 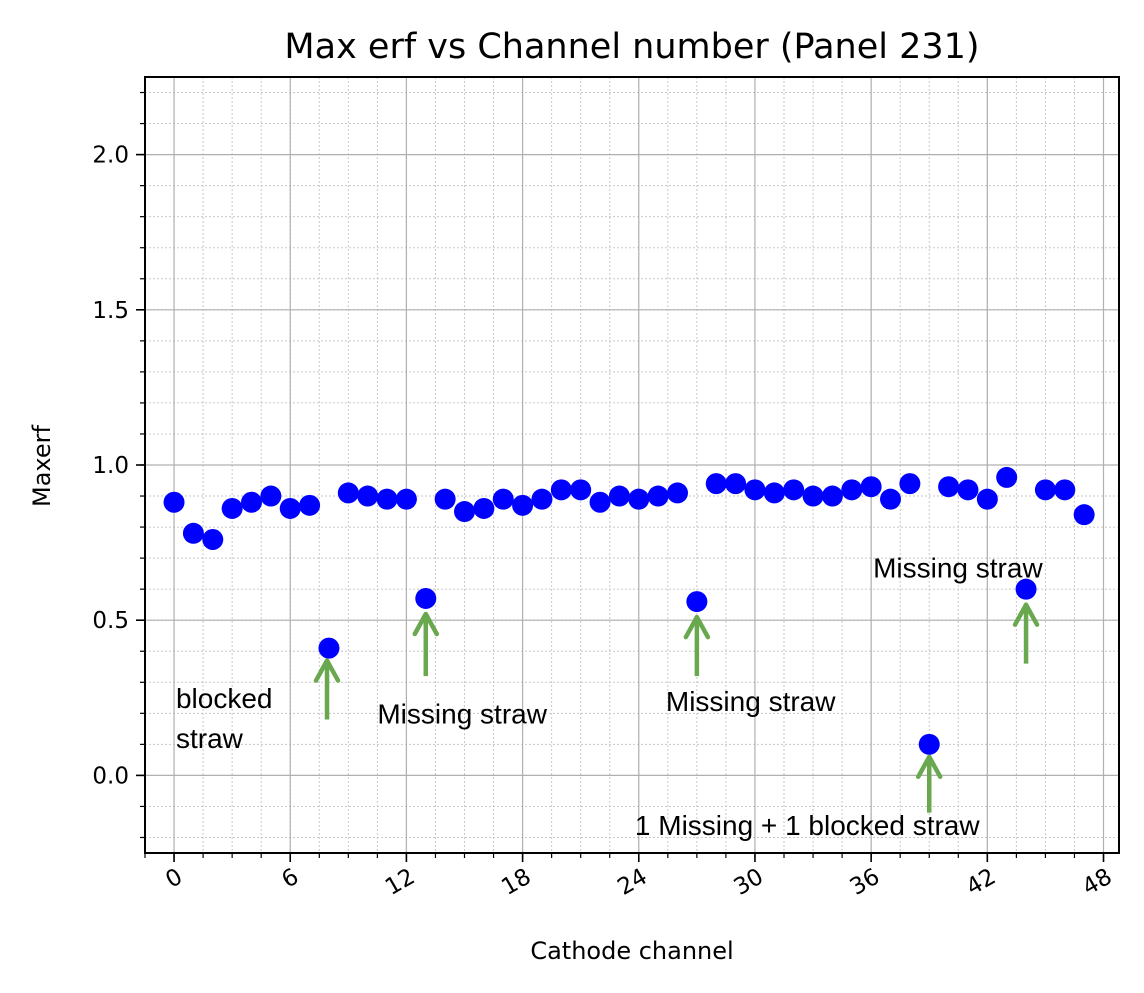 What do you see at coordinates (865, 882) in the screenshot?
I see `x-tick-label: 36` at bounding box center [865, 882].